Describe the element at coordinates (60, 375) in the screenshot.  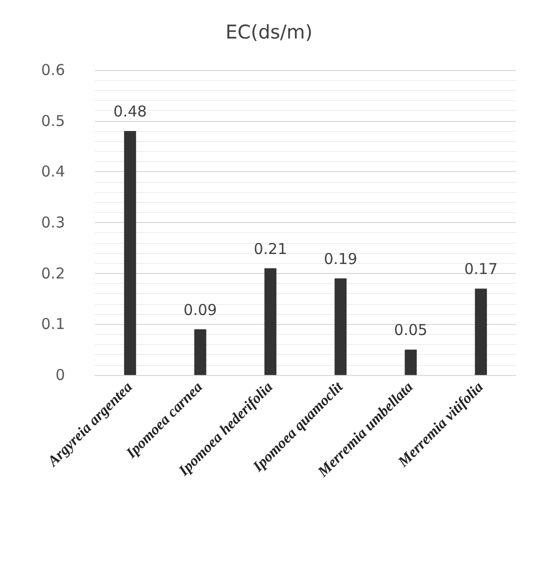
I see `y-tick-label: 0` at that location.